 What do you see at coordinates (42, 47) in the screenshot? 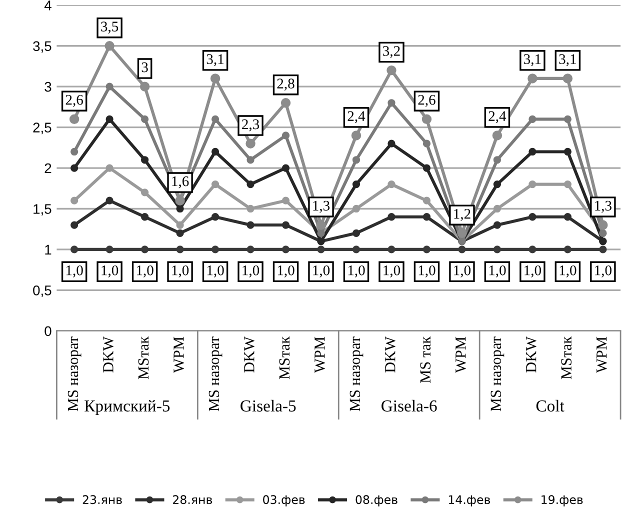
I see `y-tick-label: 3,5` at bounding box center [42, 47].